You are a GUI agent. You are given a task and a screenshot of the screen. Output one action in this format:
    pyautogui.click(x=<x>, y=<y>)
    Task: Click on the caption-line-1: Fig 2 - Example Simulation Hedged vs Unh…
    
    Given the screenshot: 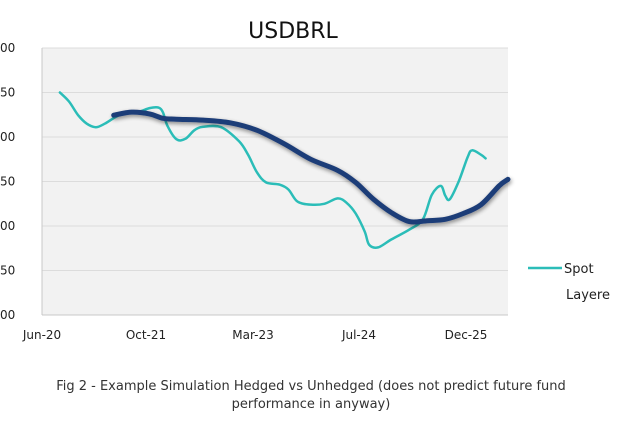 What is the action you would take?
    pyautogui.click(x=311, y=386)
    